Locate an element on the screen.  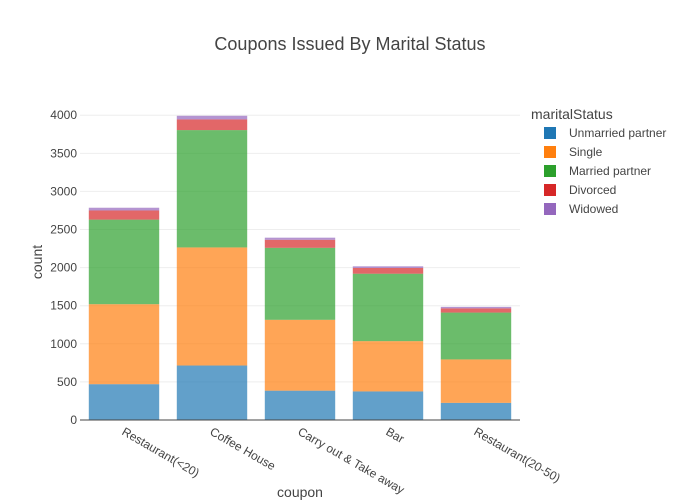
y-axis-title: count is located at coordinates (37, 262).